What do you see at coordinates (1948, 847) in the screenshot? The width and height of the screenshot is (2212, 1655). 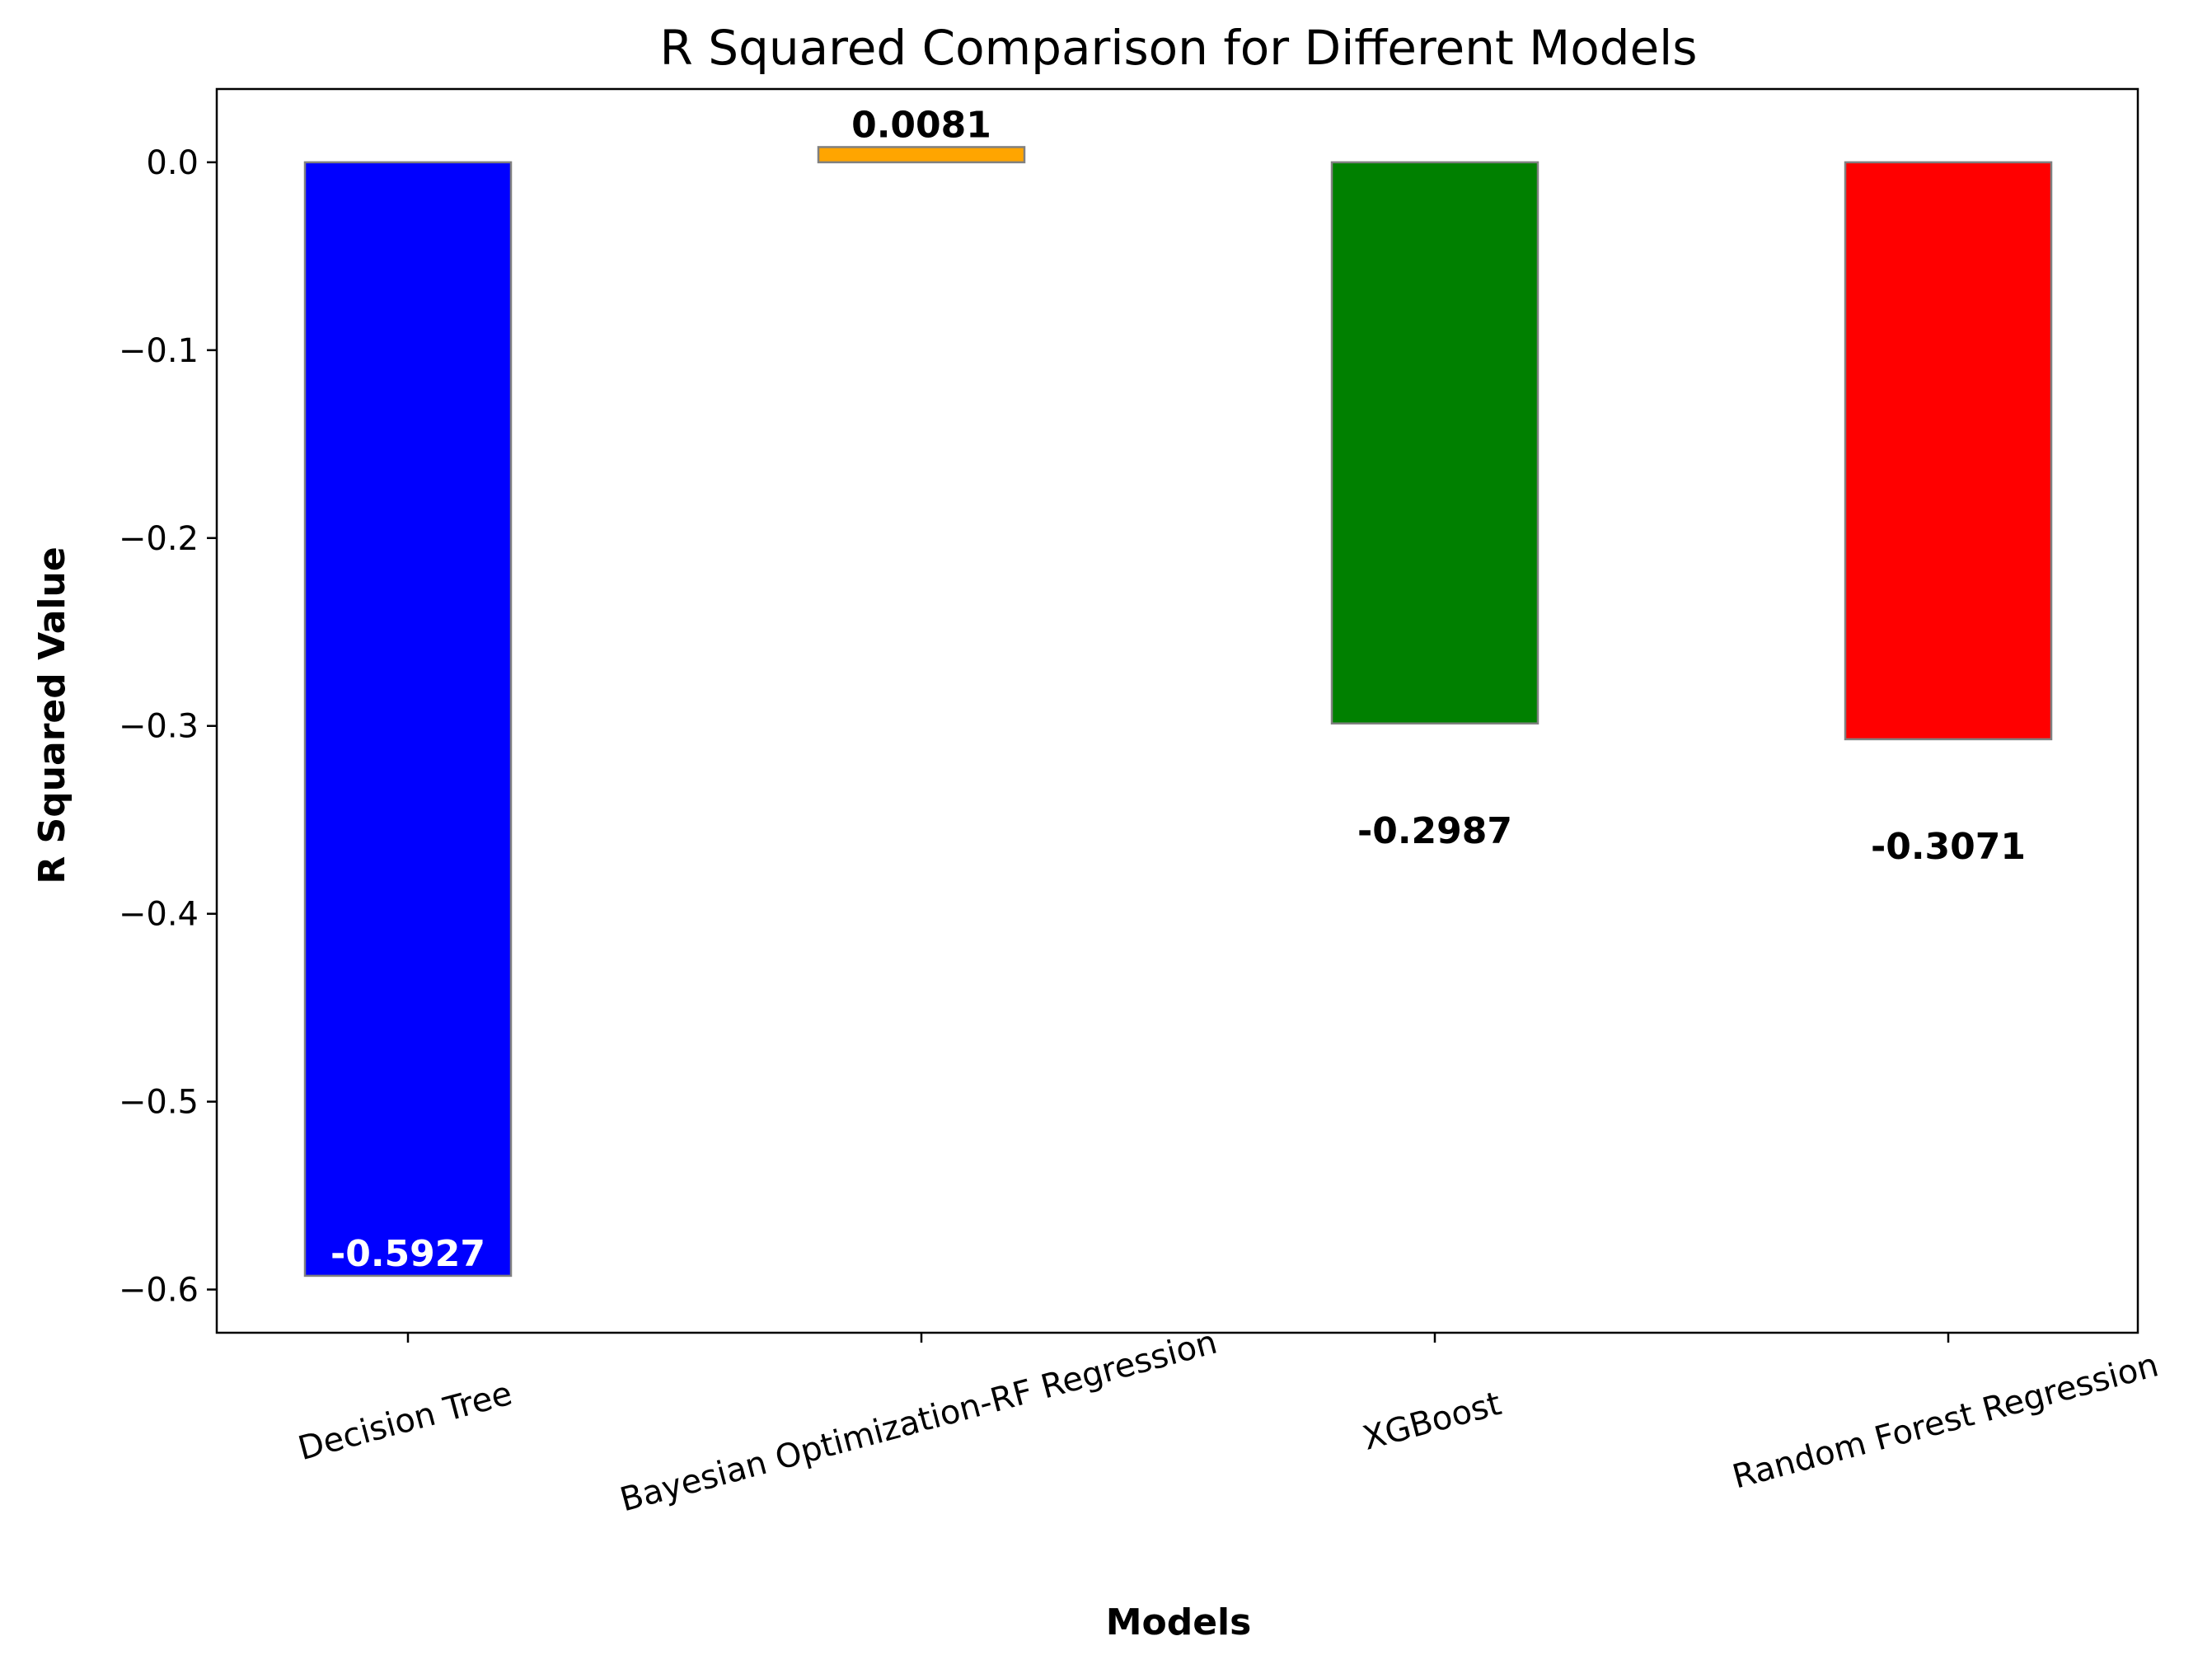 I see `data-label: -0.3071` at bounding box center [1948, 847].